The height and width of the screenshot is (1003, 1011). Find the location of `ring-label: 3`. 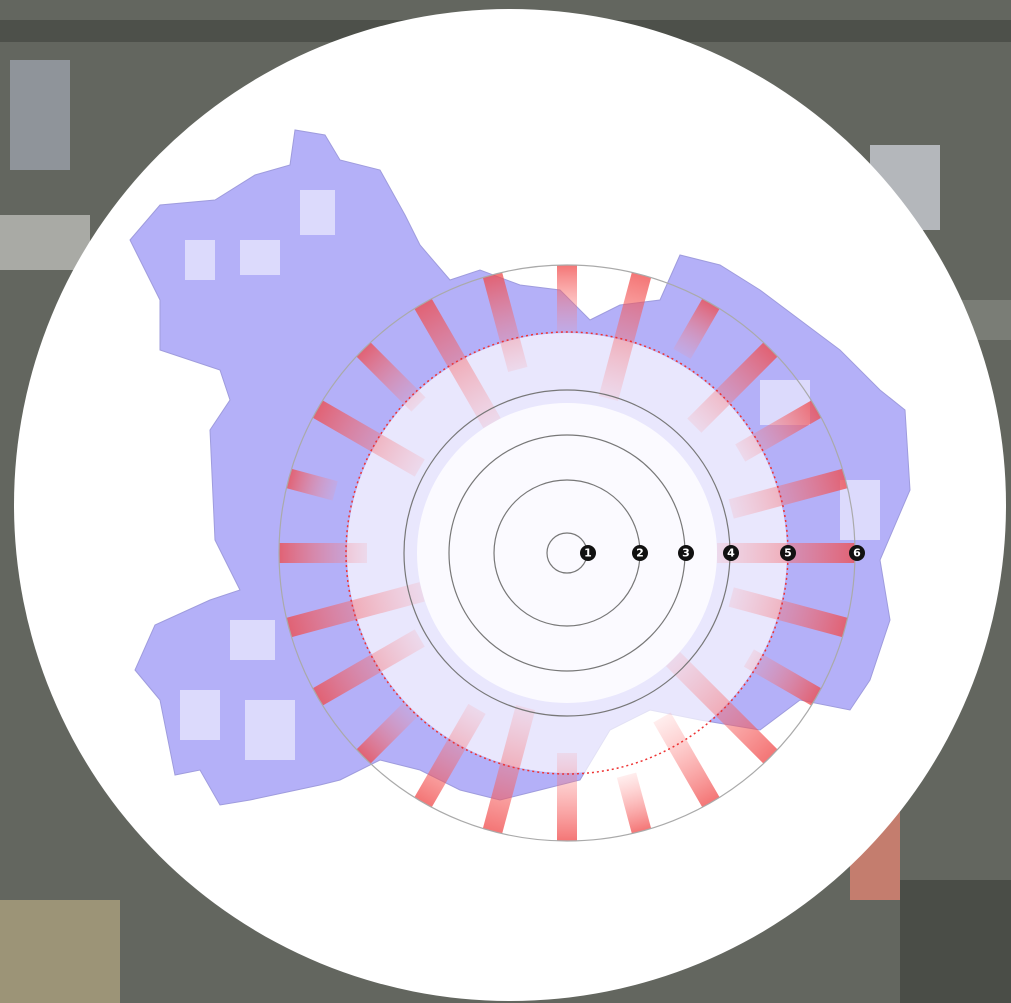

ring-label: 3 is located at coordinates (686, 553).